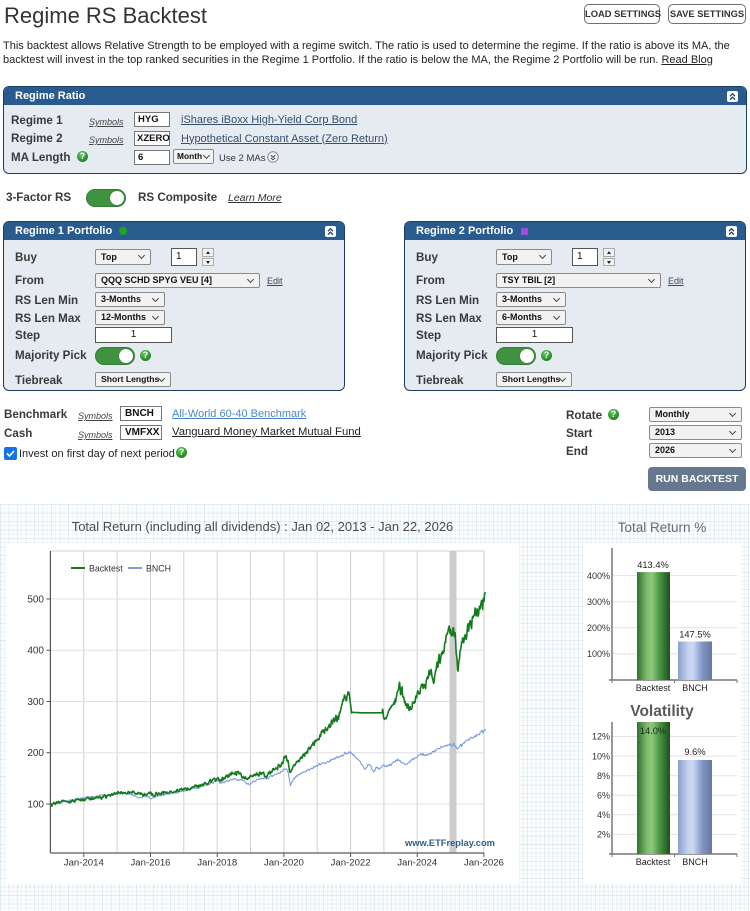 Image resolution: width=750 pixels, height=911 pixels. What do you see at coordinates (653, 731) in the screenshot?
I see `svg-text: 14.0%` at bounding box center [653, 731].